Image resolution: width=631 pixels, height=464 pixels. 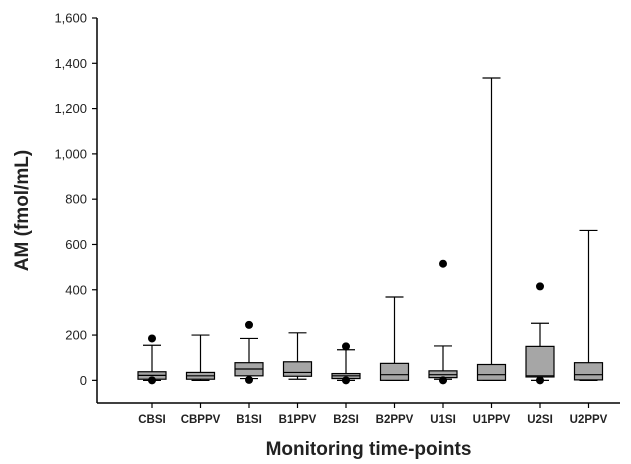 I want to click on y-tick-label: 0, so click(x=83, y=380).